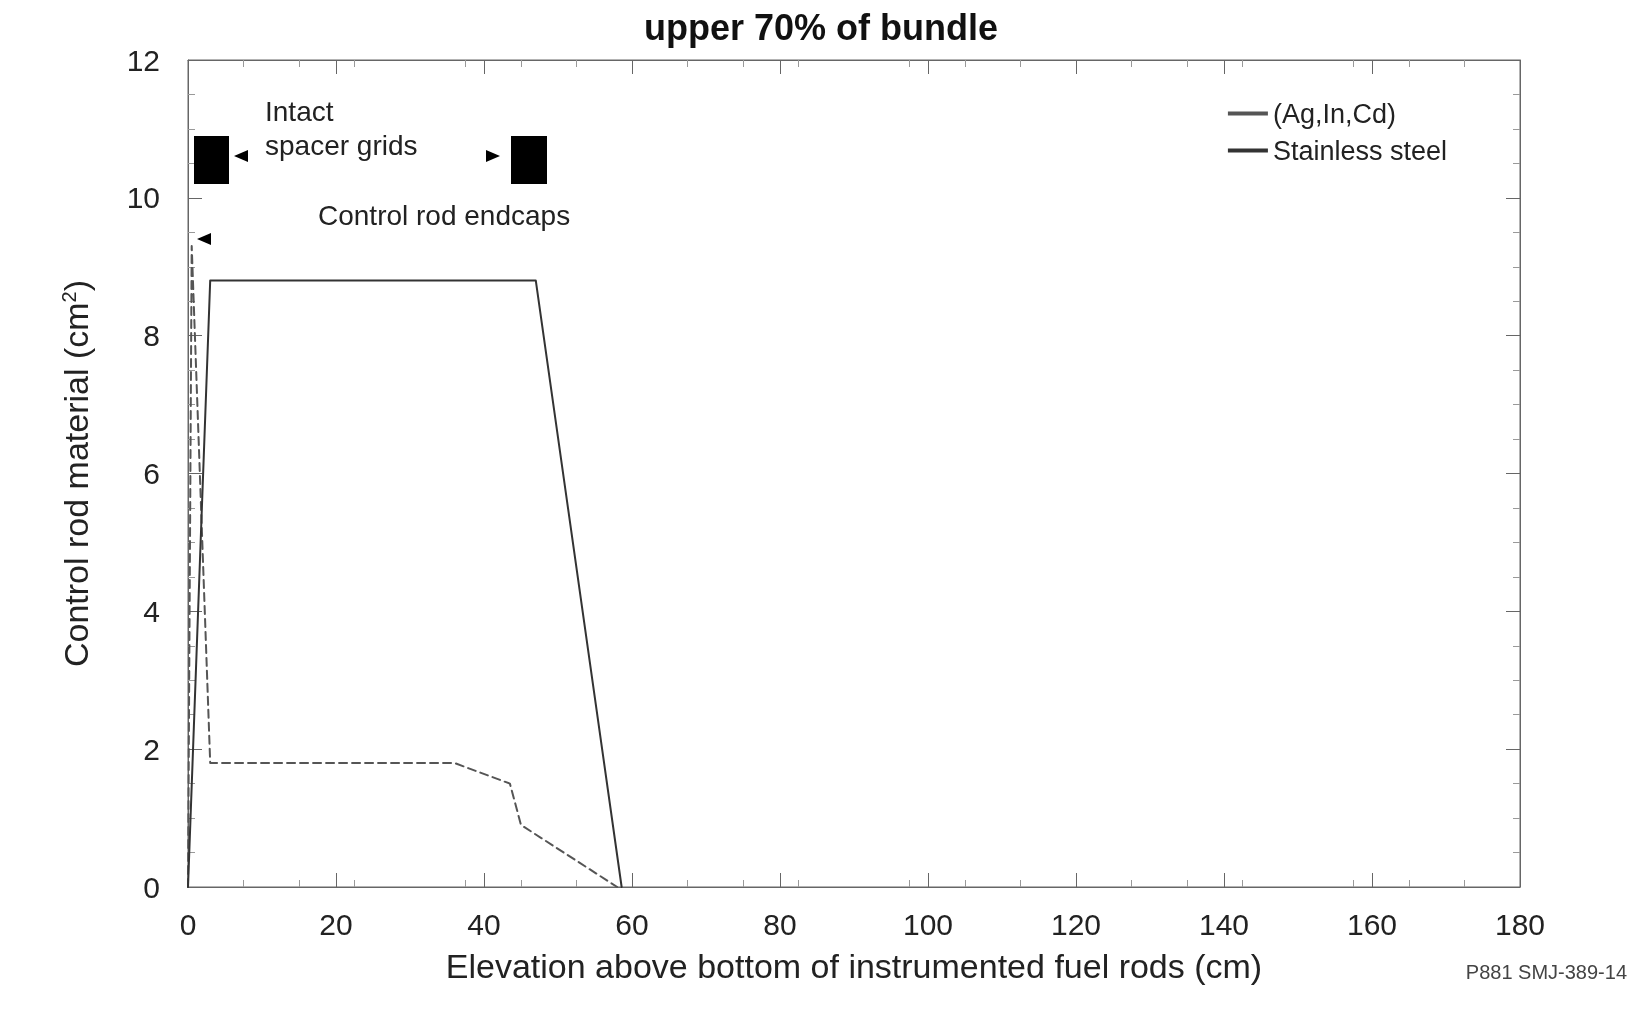 The width and height of the screenshot is (1642, 1029). I want to click on y-tick-label: 6, so click(151, 473).